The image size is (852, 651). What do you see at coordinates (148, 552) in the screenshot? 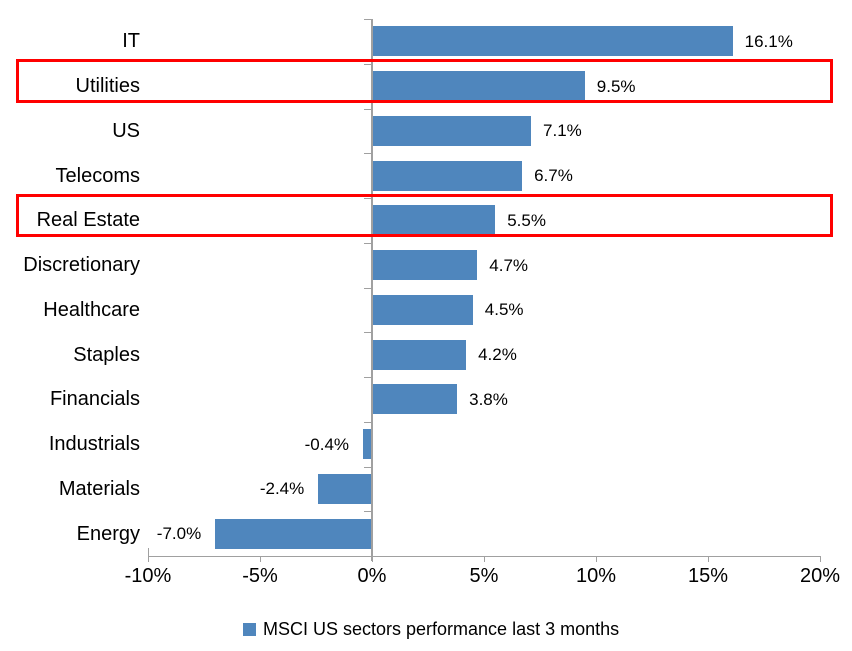
I see `x-axis-end-tick` at bounding box center [148, 552].